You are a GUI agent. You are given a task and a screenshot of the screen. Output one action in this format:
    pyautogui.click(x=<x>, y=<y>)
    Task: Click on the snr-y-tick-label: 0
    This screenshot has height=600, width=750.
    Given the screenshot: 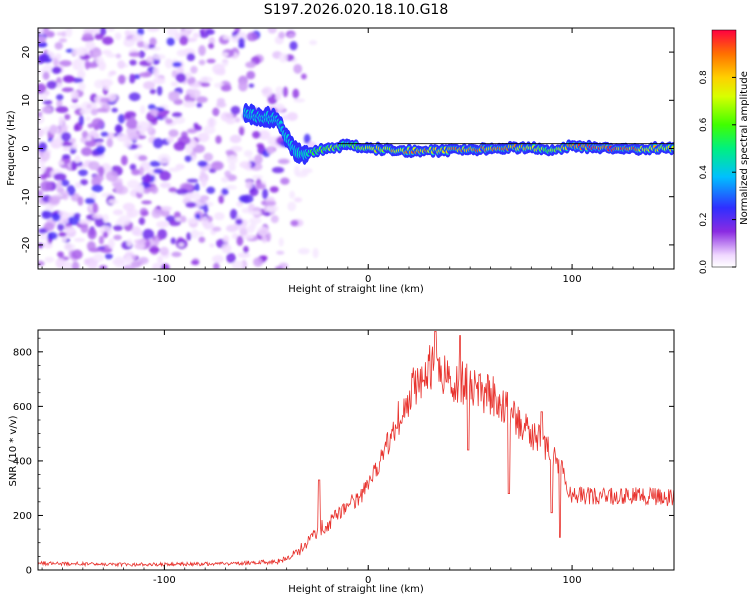 What is the action you would take?
    pyautogui.click(x=29, y=571)
    